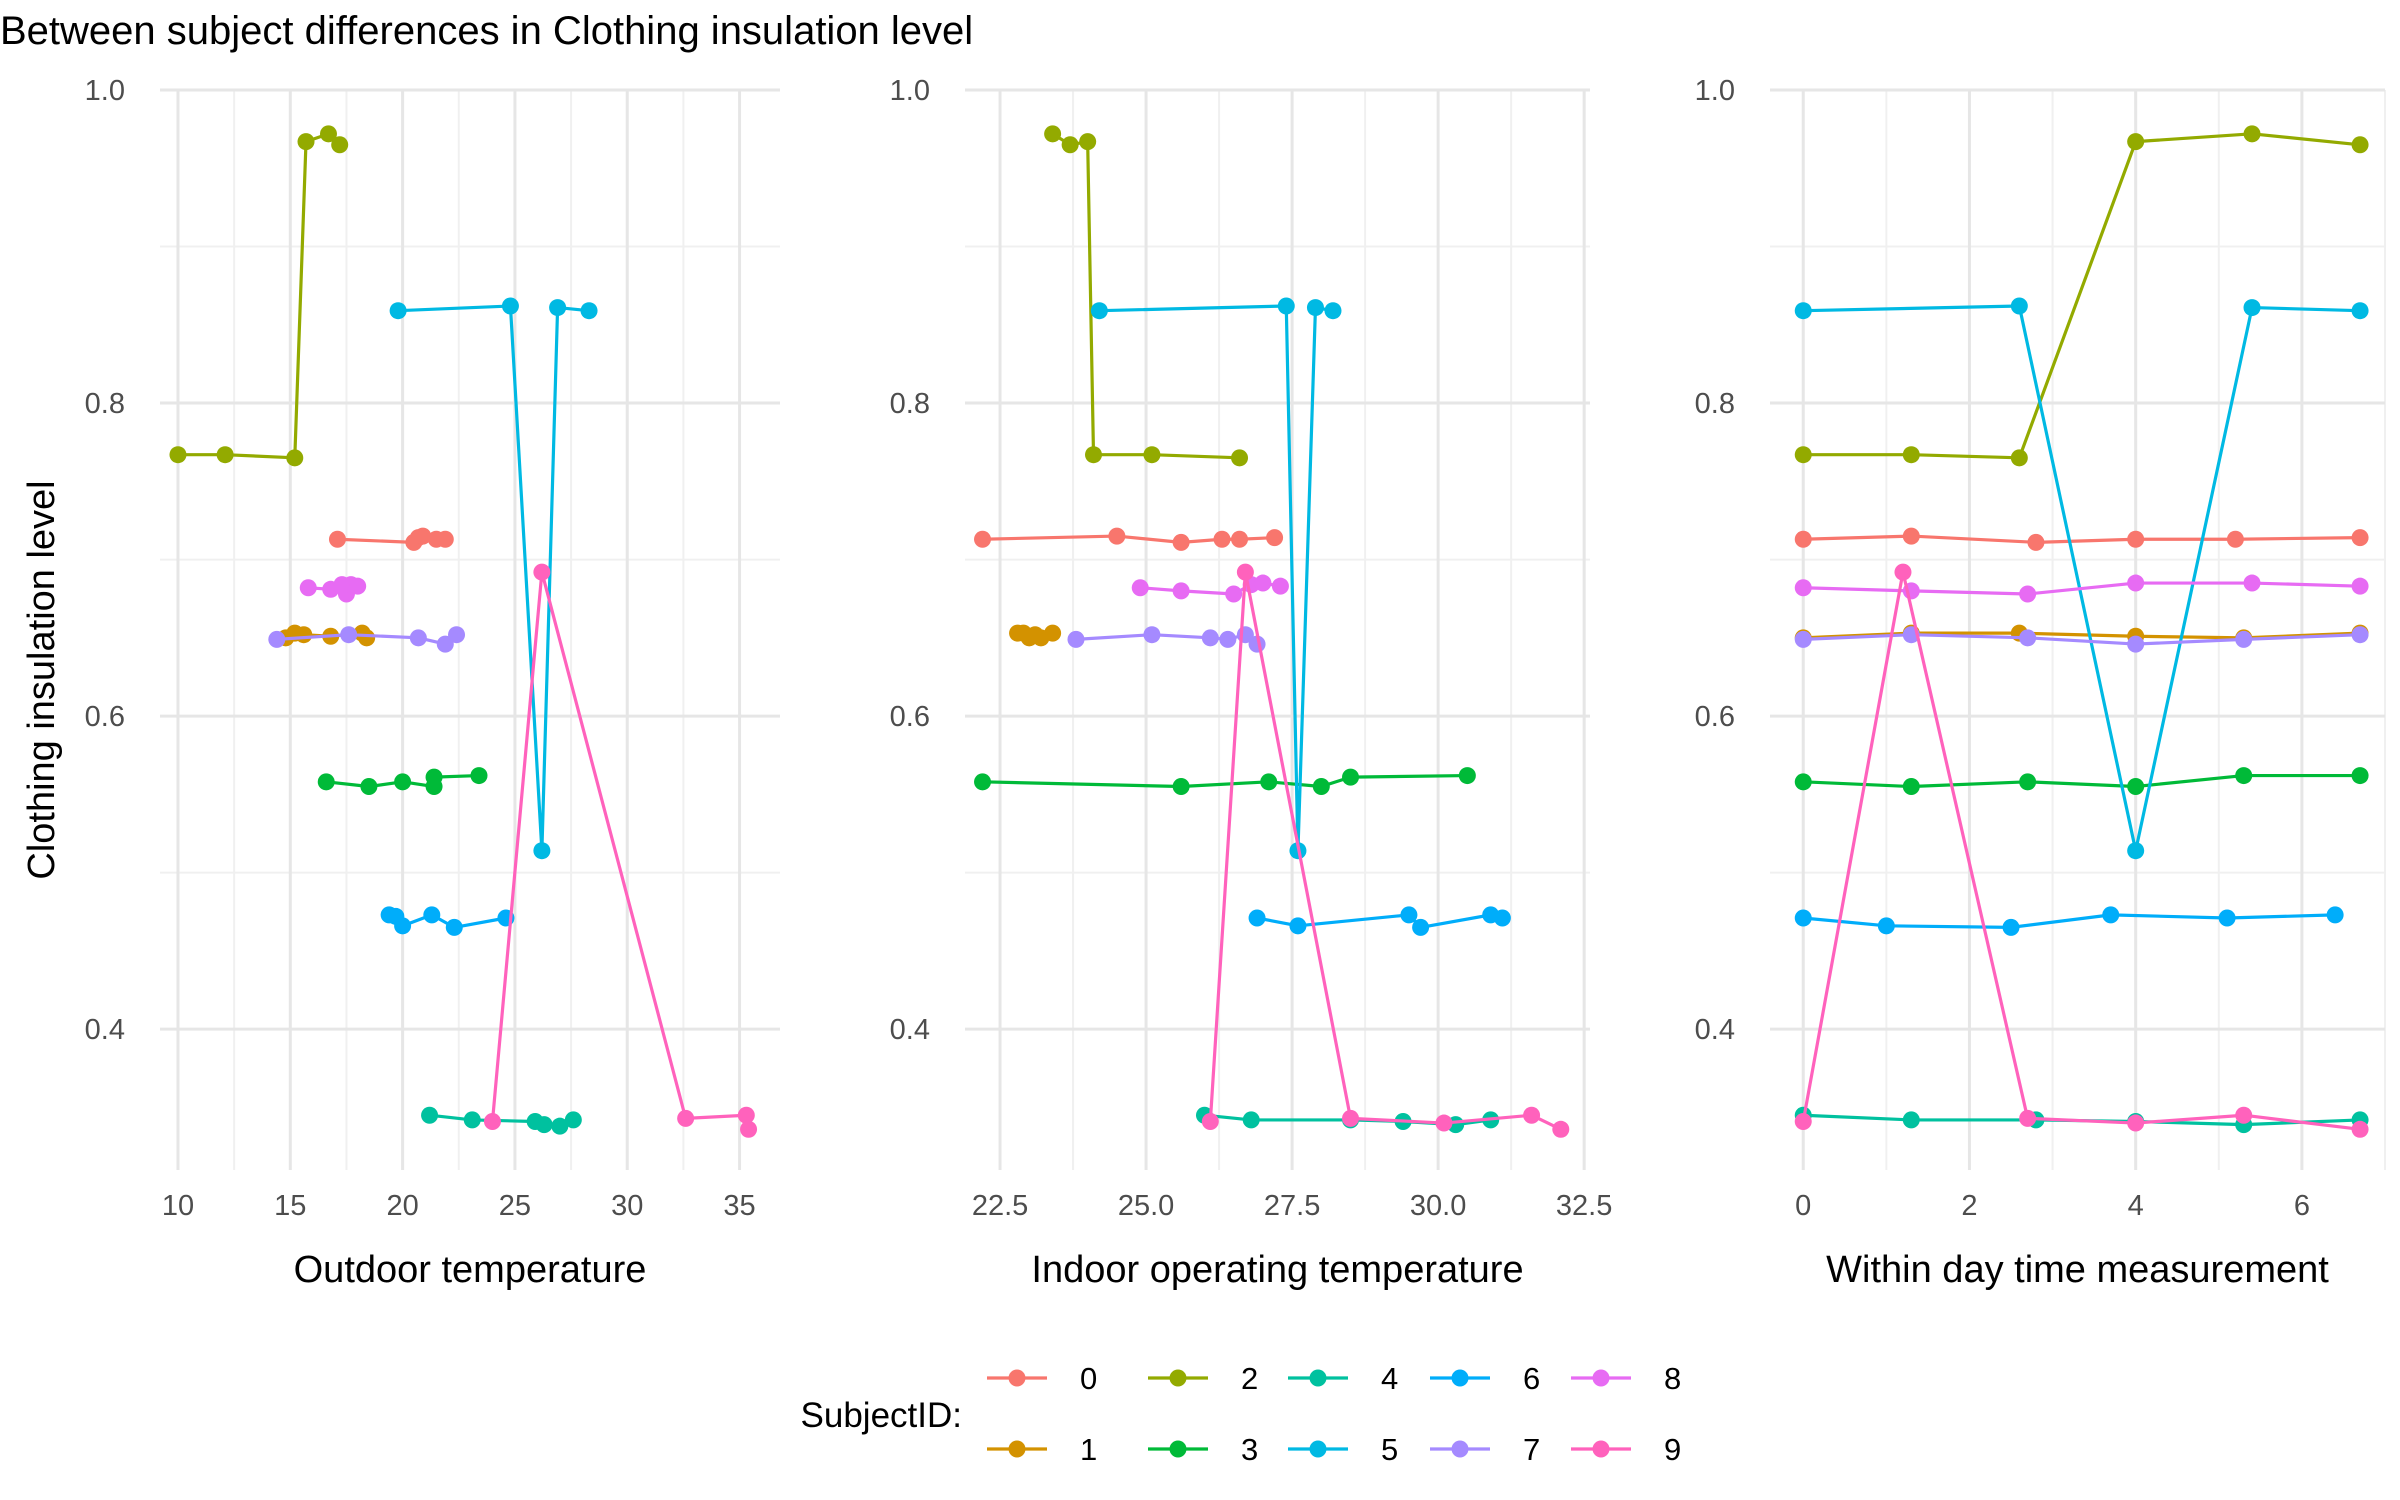 Image resolution: width=2400 pixels, height=1500 pixels. Describe the element at coordinates (739, 1206) in the screenshot. I see `x-tick-label: 35` at that location.